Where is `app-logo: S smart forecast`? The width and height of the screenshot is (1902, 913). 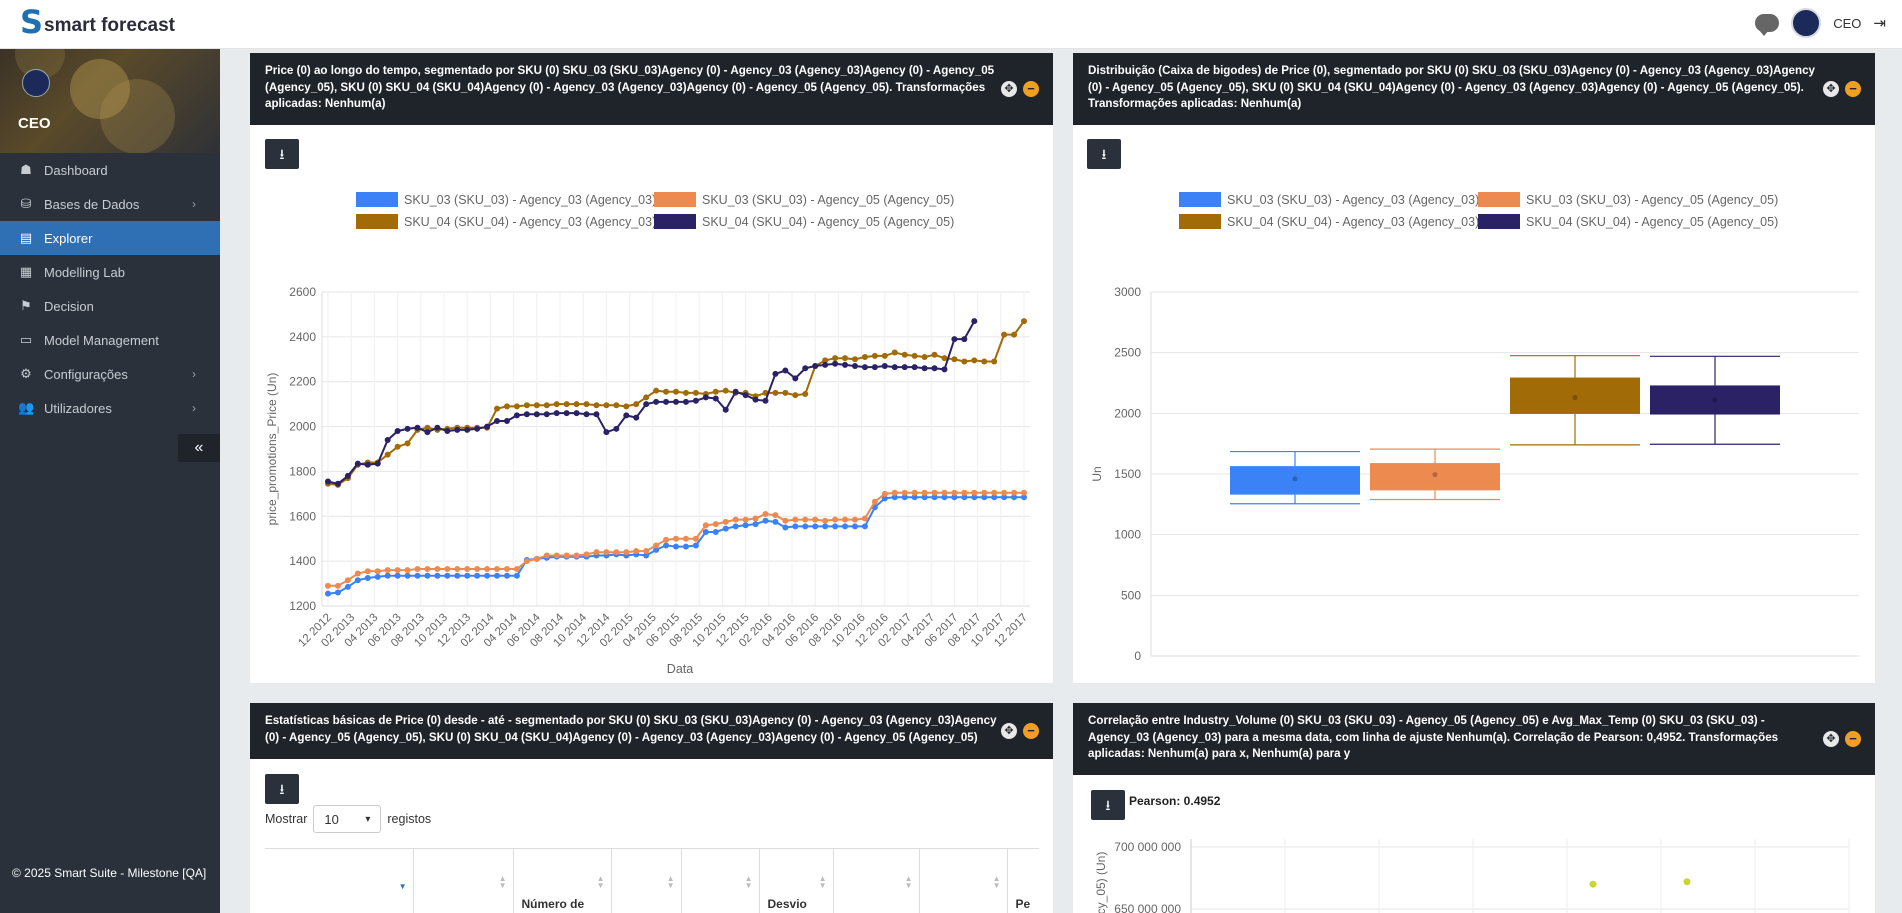 app-logo: S smart forecast is located at coordinates (97, 22).